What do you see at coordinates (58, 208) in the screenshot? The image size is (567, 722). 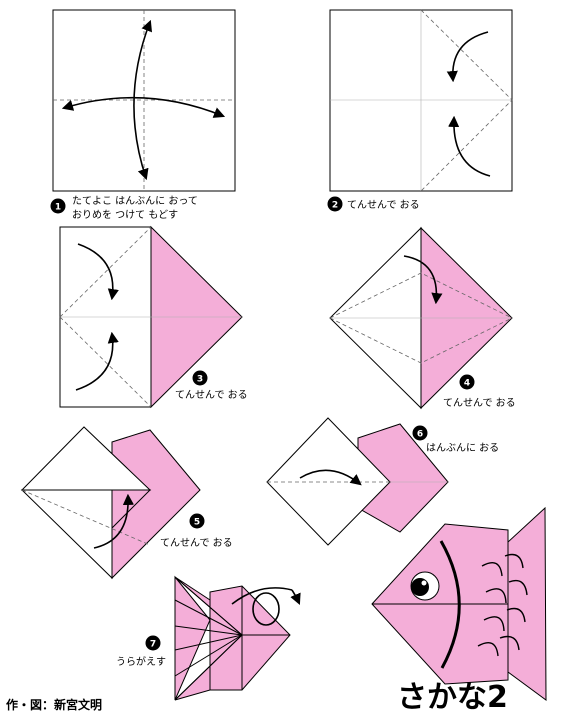 I see `svg-text: 1` at bounding box center [58, 208].